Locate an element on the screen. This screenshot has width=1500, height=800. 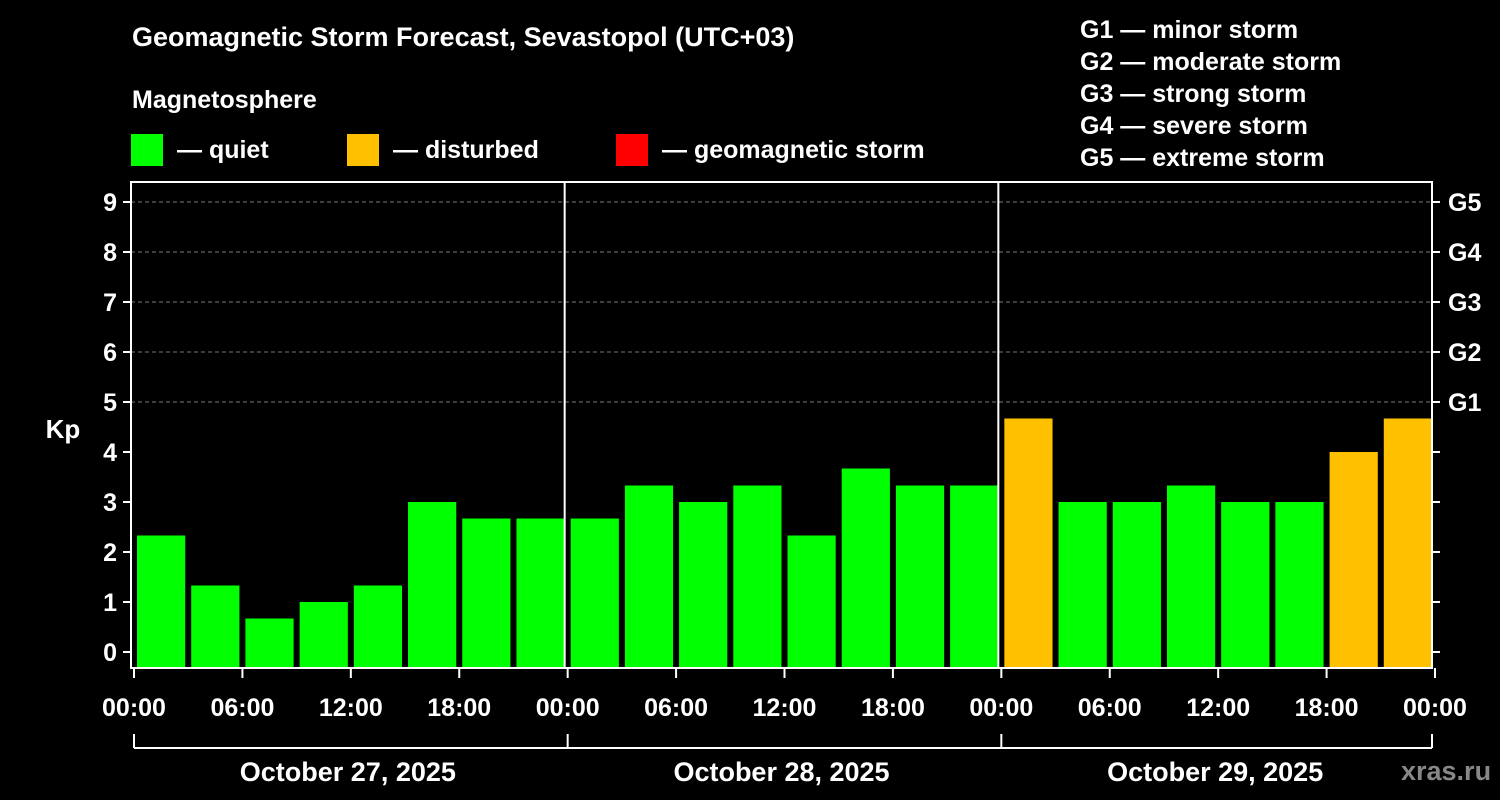
legend-quiet-label: — quiet is located at coordinates (223, 149).